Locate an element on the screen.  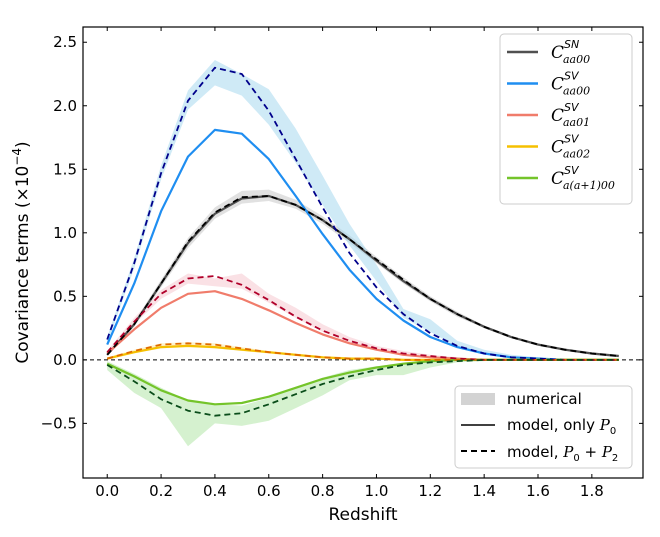
legend-label-sv02: CSV aa02 is located at coordinates (570, 147).